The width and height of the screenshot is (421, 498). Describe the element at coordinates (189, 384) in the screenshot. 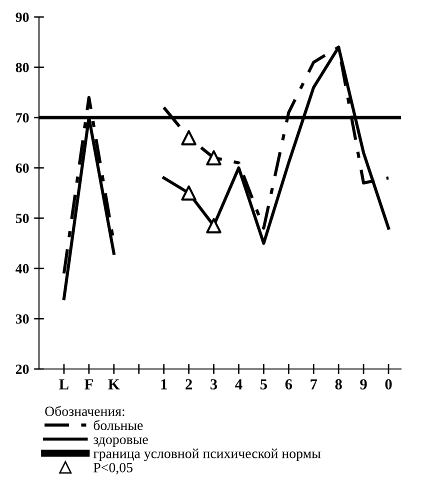

I see `x-tick-label: 2` at that location.